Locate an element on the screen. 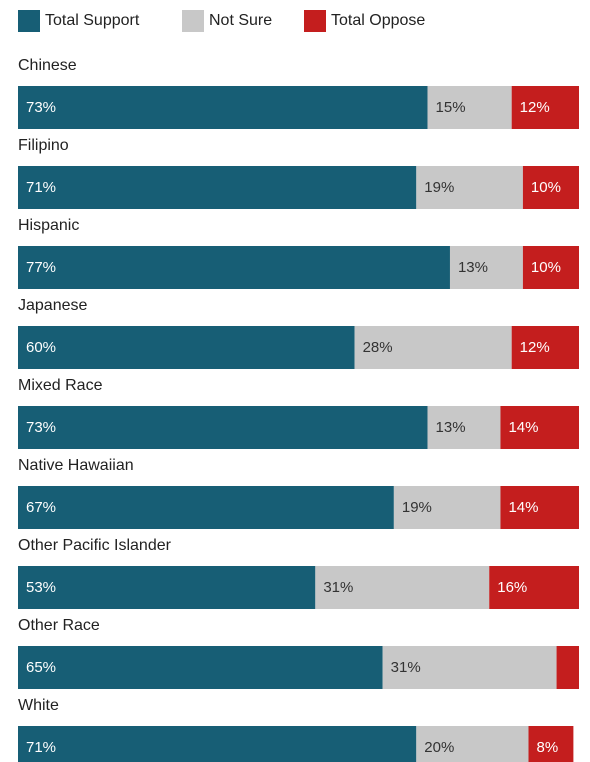  value-label: 16% is located at coordinates (512, 587).